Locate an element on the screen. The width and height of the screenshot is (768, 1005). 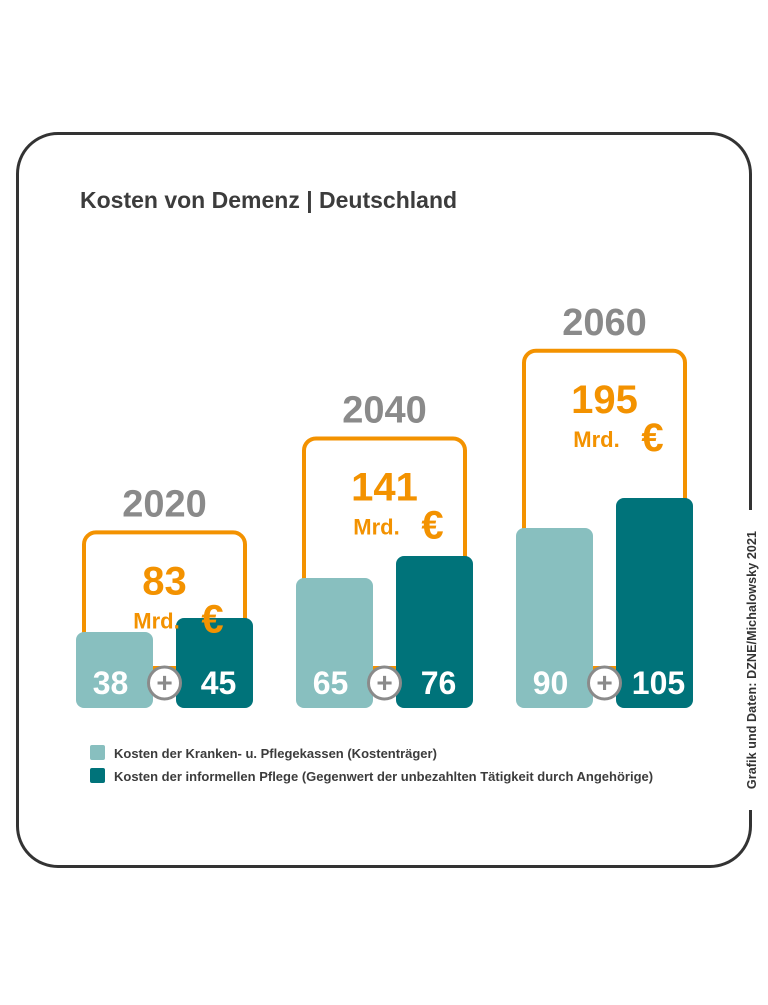
credit-gap is located at coordinates (751, 660).